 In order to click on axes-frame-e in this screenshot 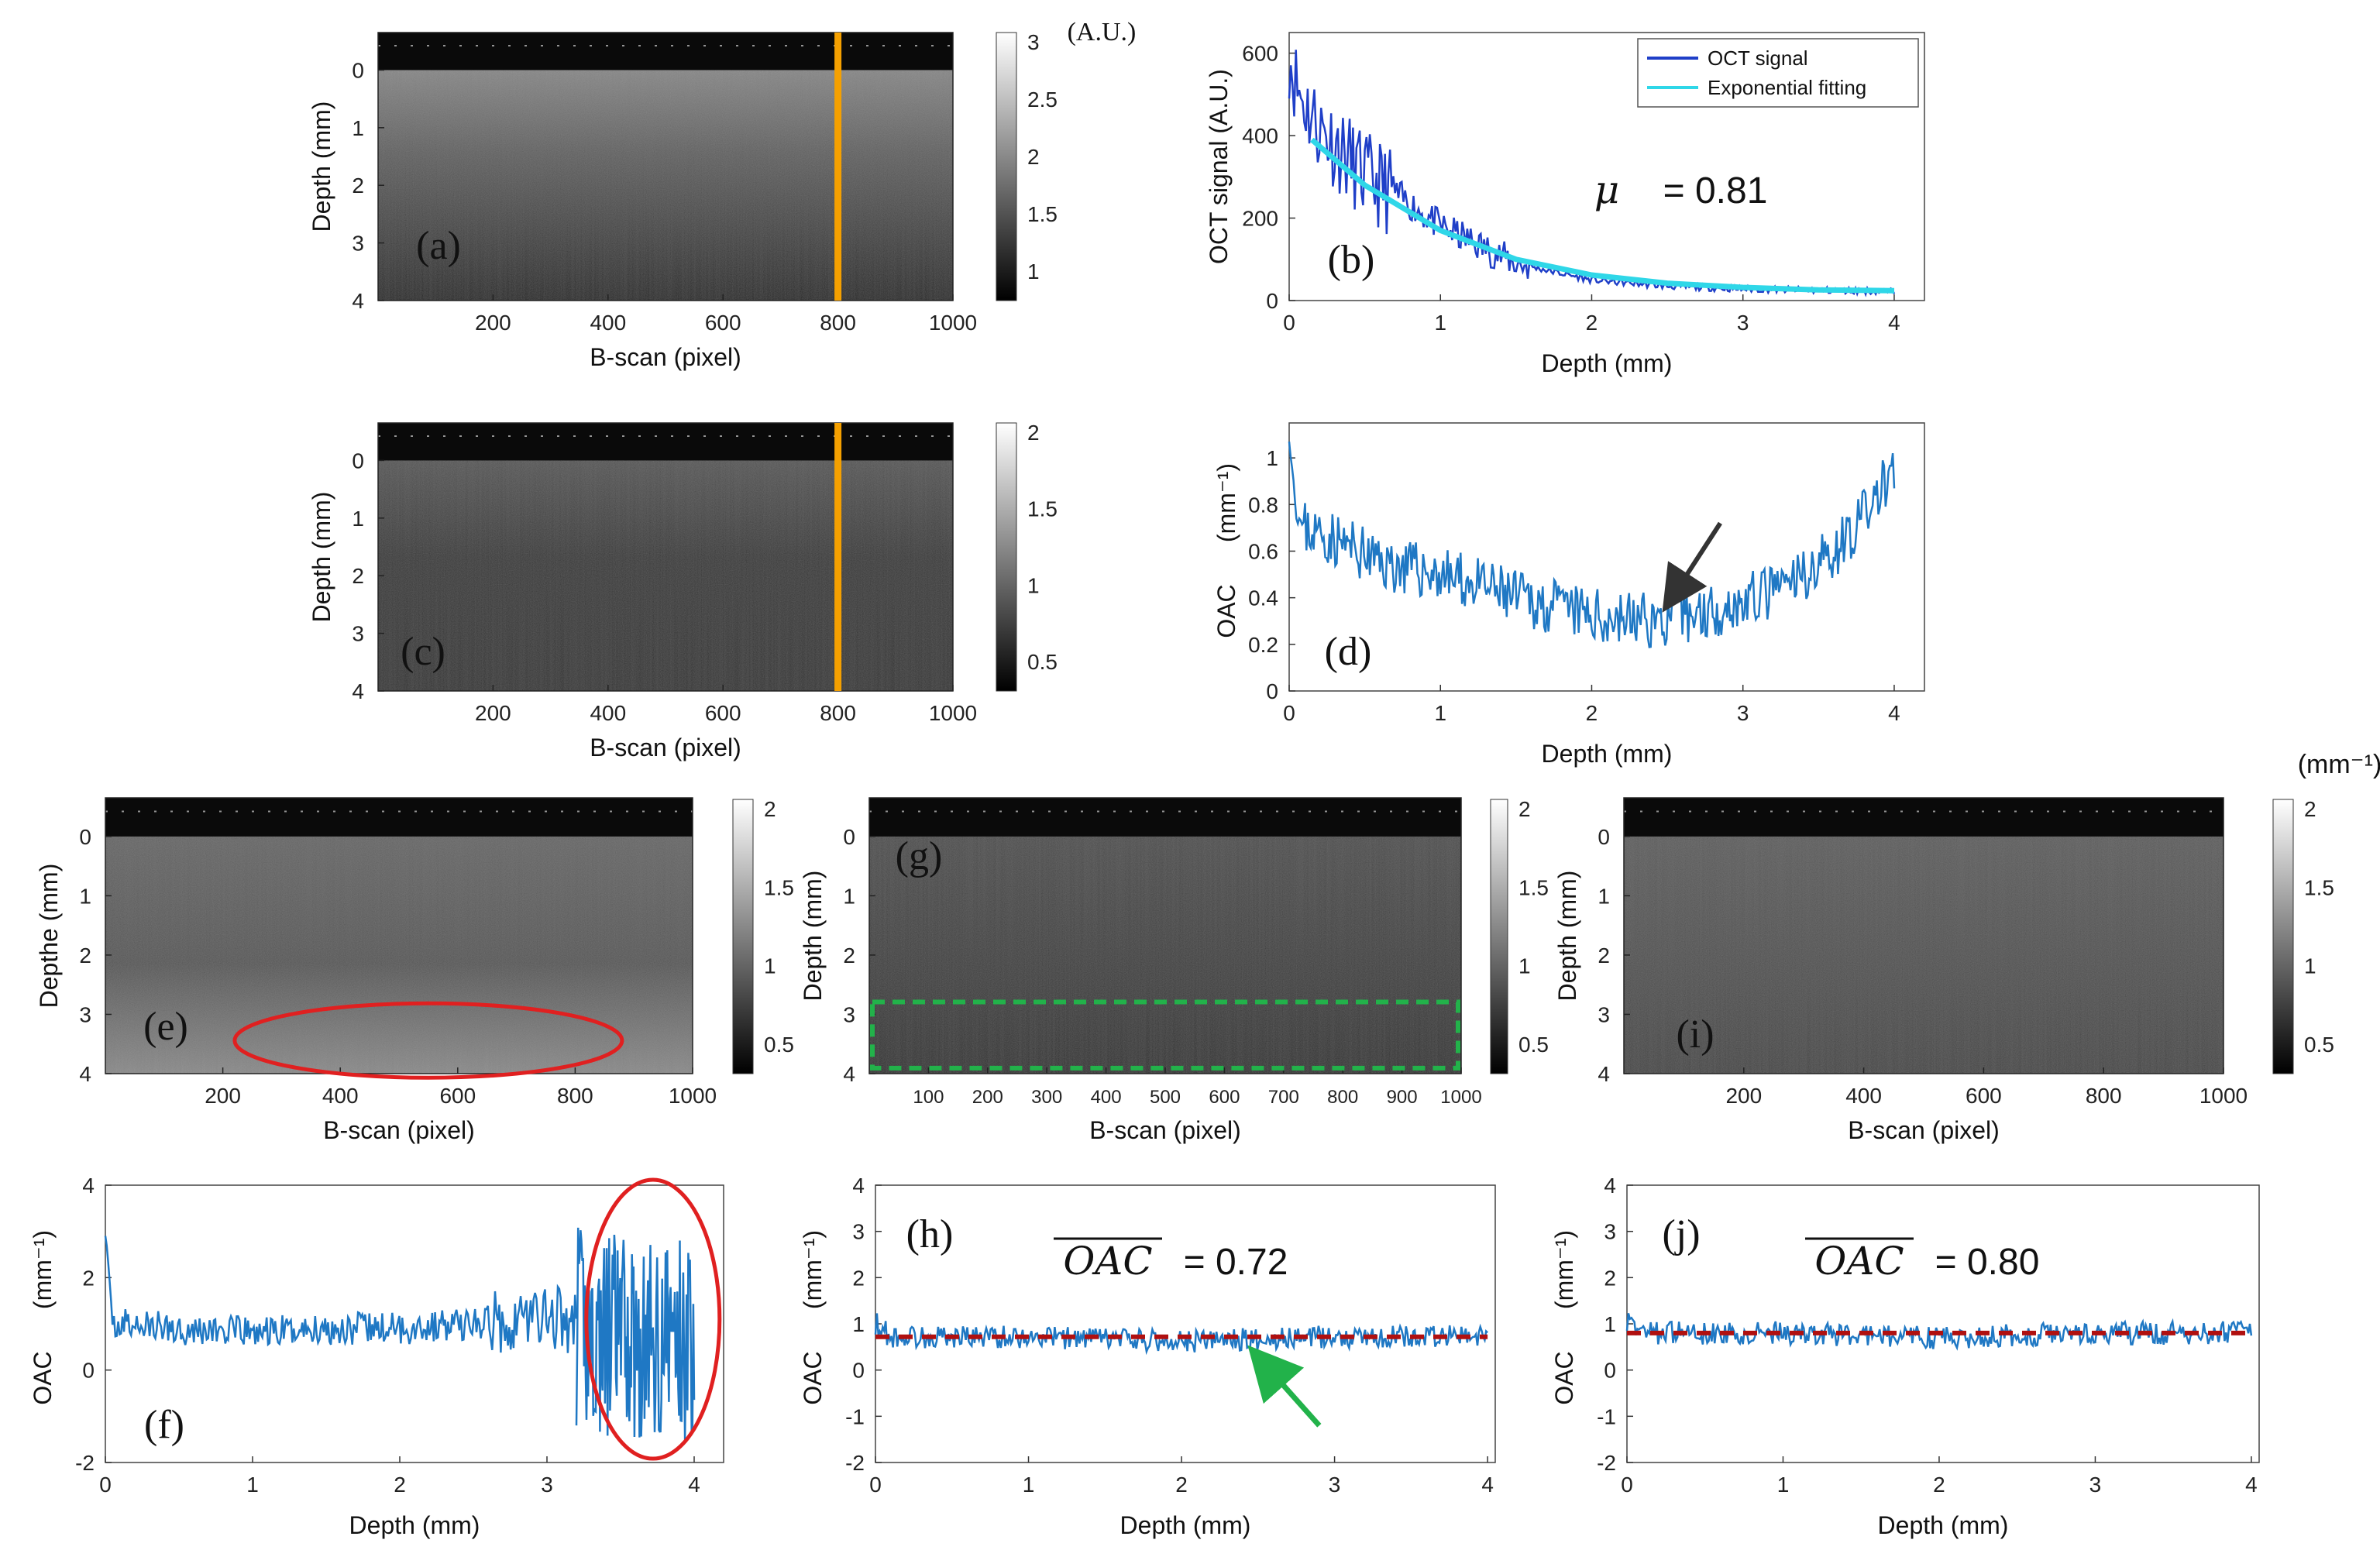, I will do `click(399, 935)`.